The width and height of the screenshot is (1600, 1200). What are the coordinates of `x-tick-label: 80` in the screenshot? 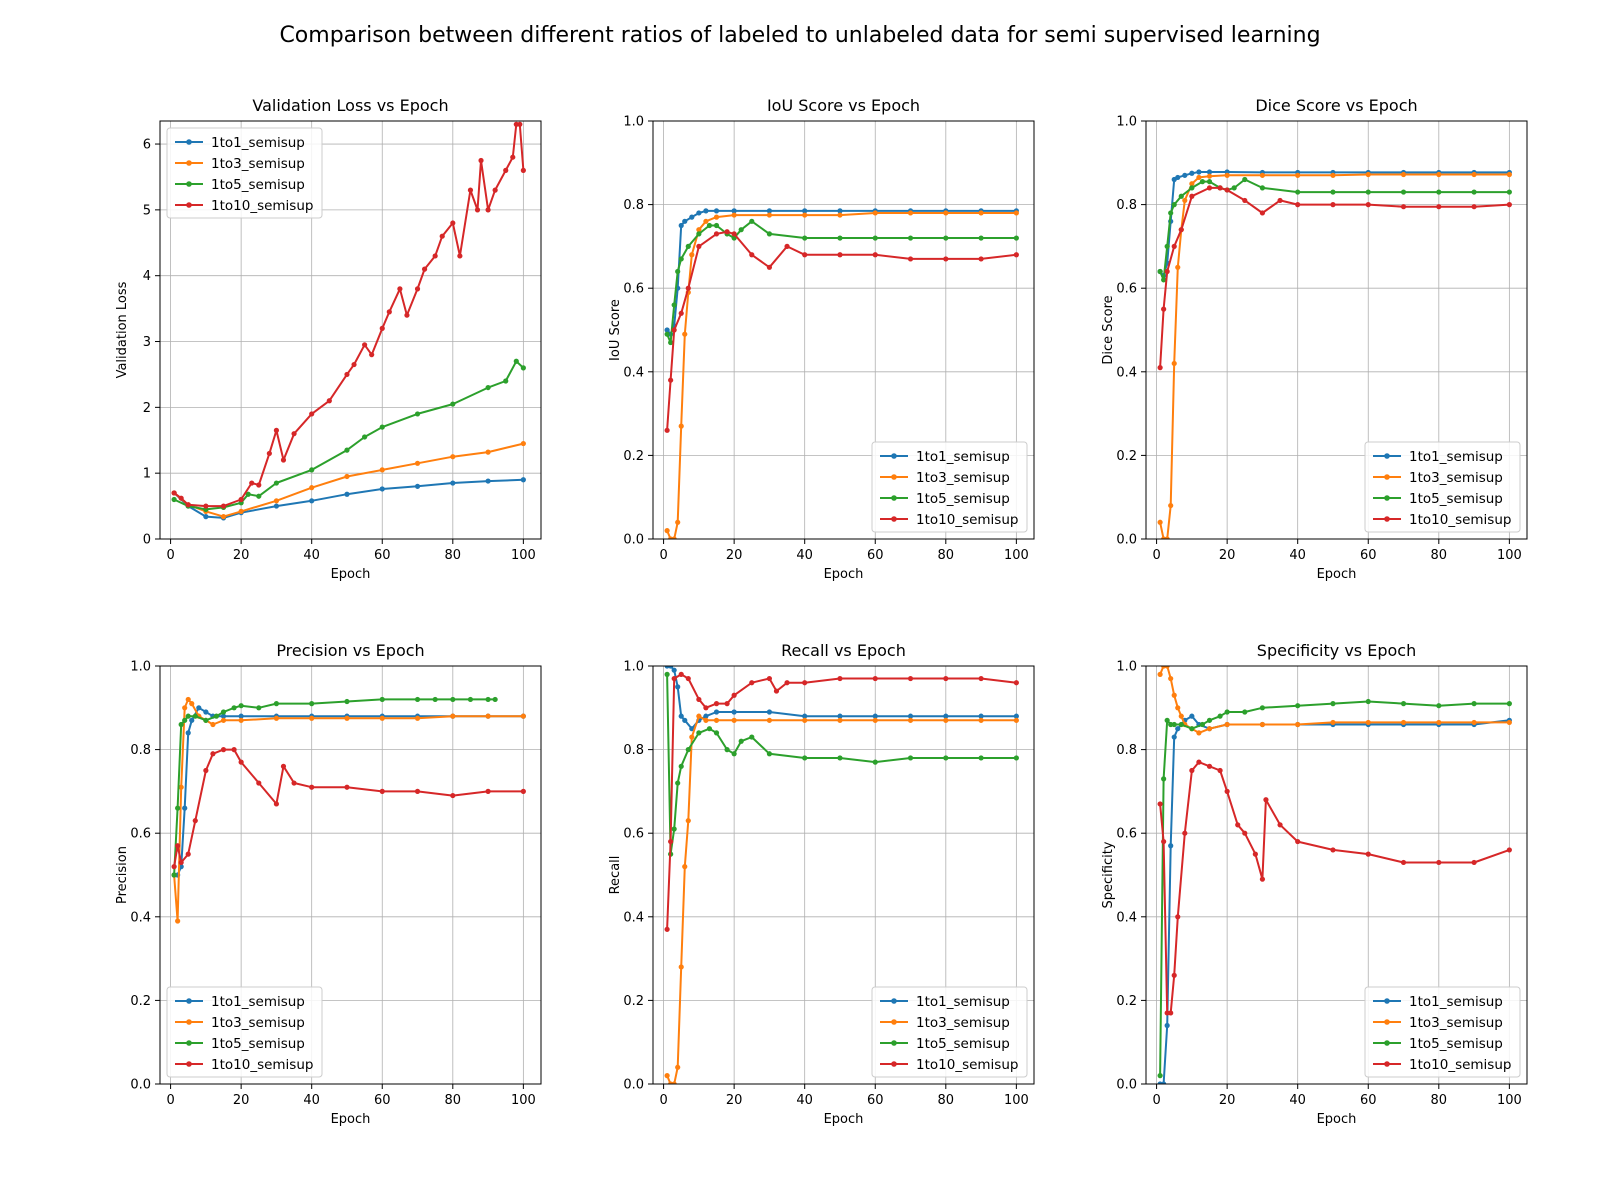 It's located at (453, 555).